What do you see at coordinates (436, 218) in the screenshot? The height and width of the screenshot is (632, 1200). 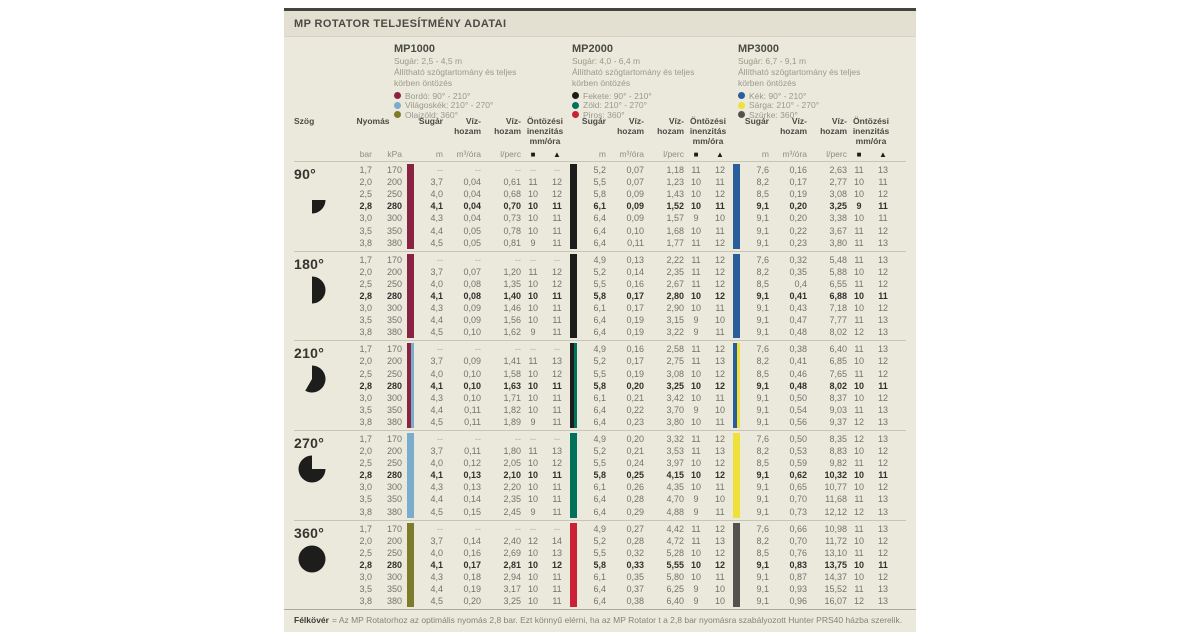 I see `radius-cell: 4,3` at bounding box center [436, 218].